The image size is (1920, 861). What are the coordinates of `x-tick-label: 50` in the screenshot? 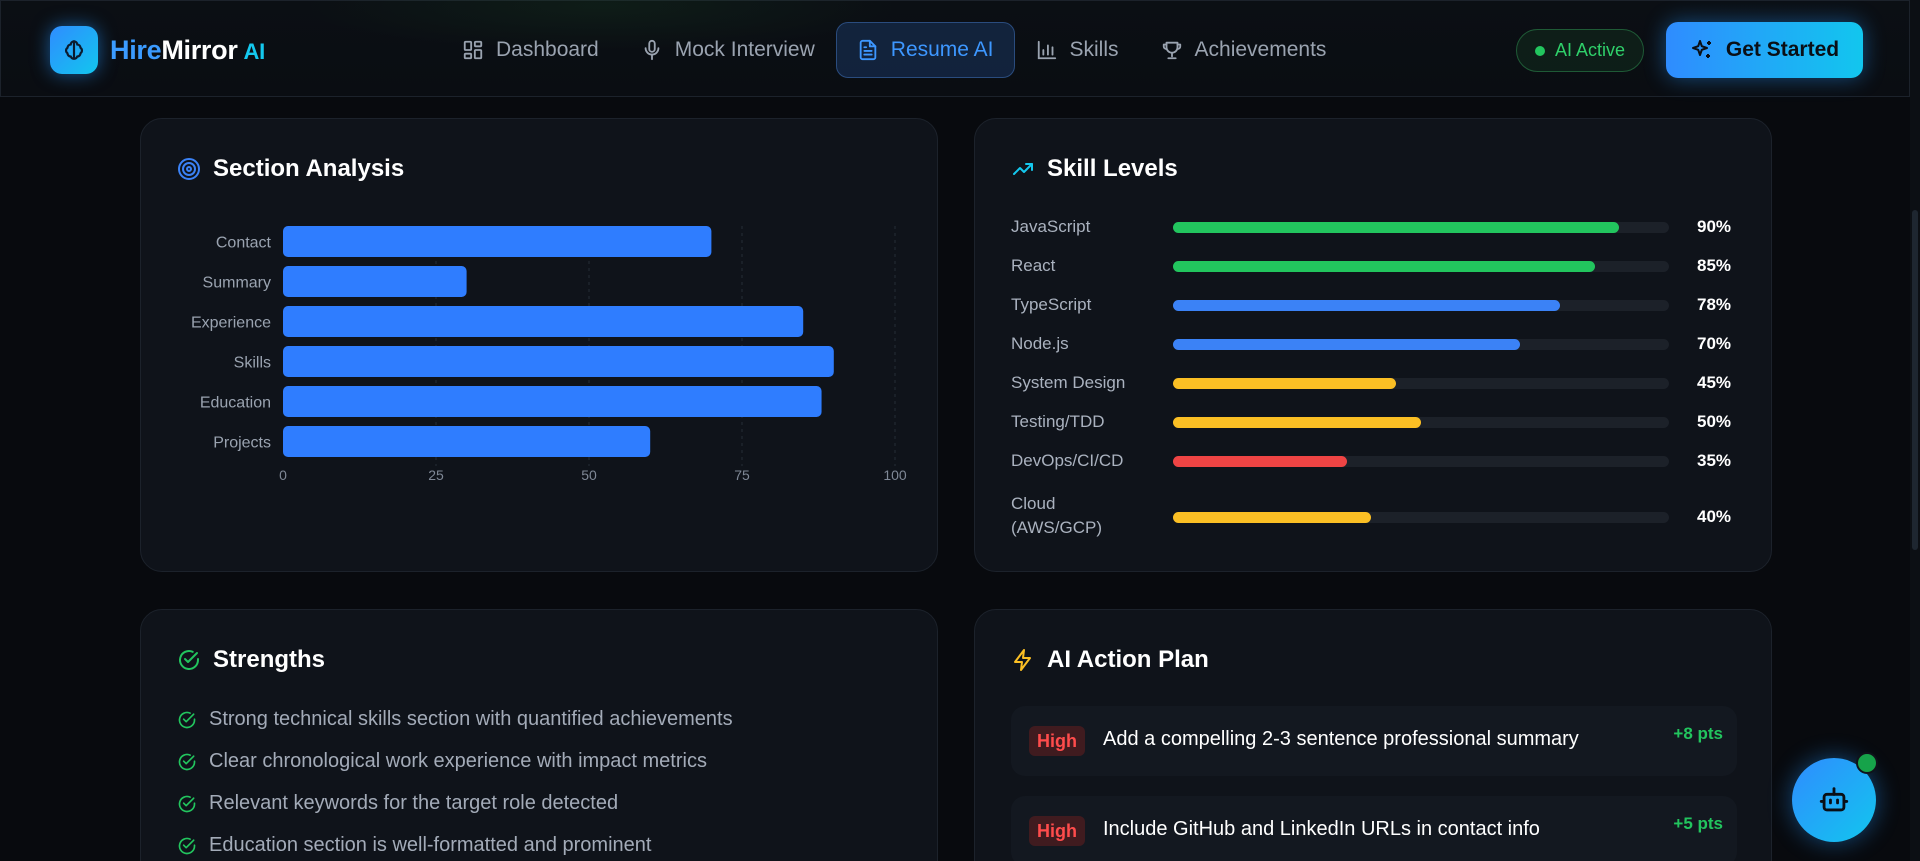 It's located at (589, 475).